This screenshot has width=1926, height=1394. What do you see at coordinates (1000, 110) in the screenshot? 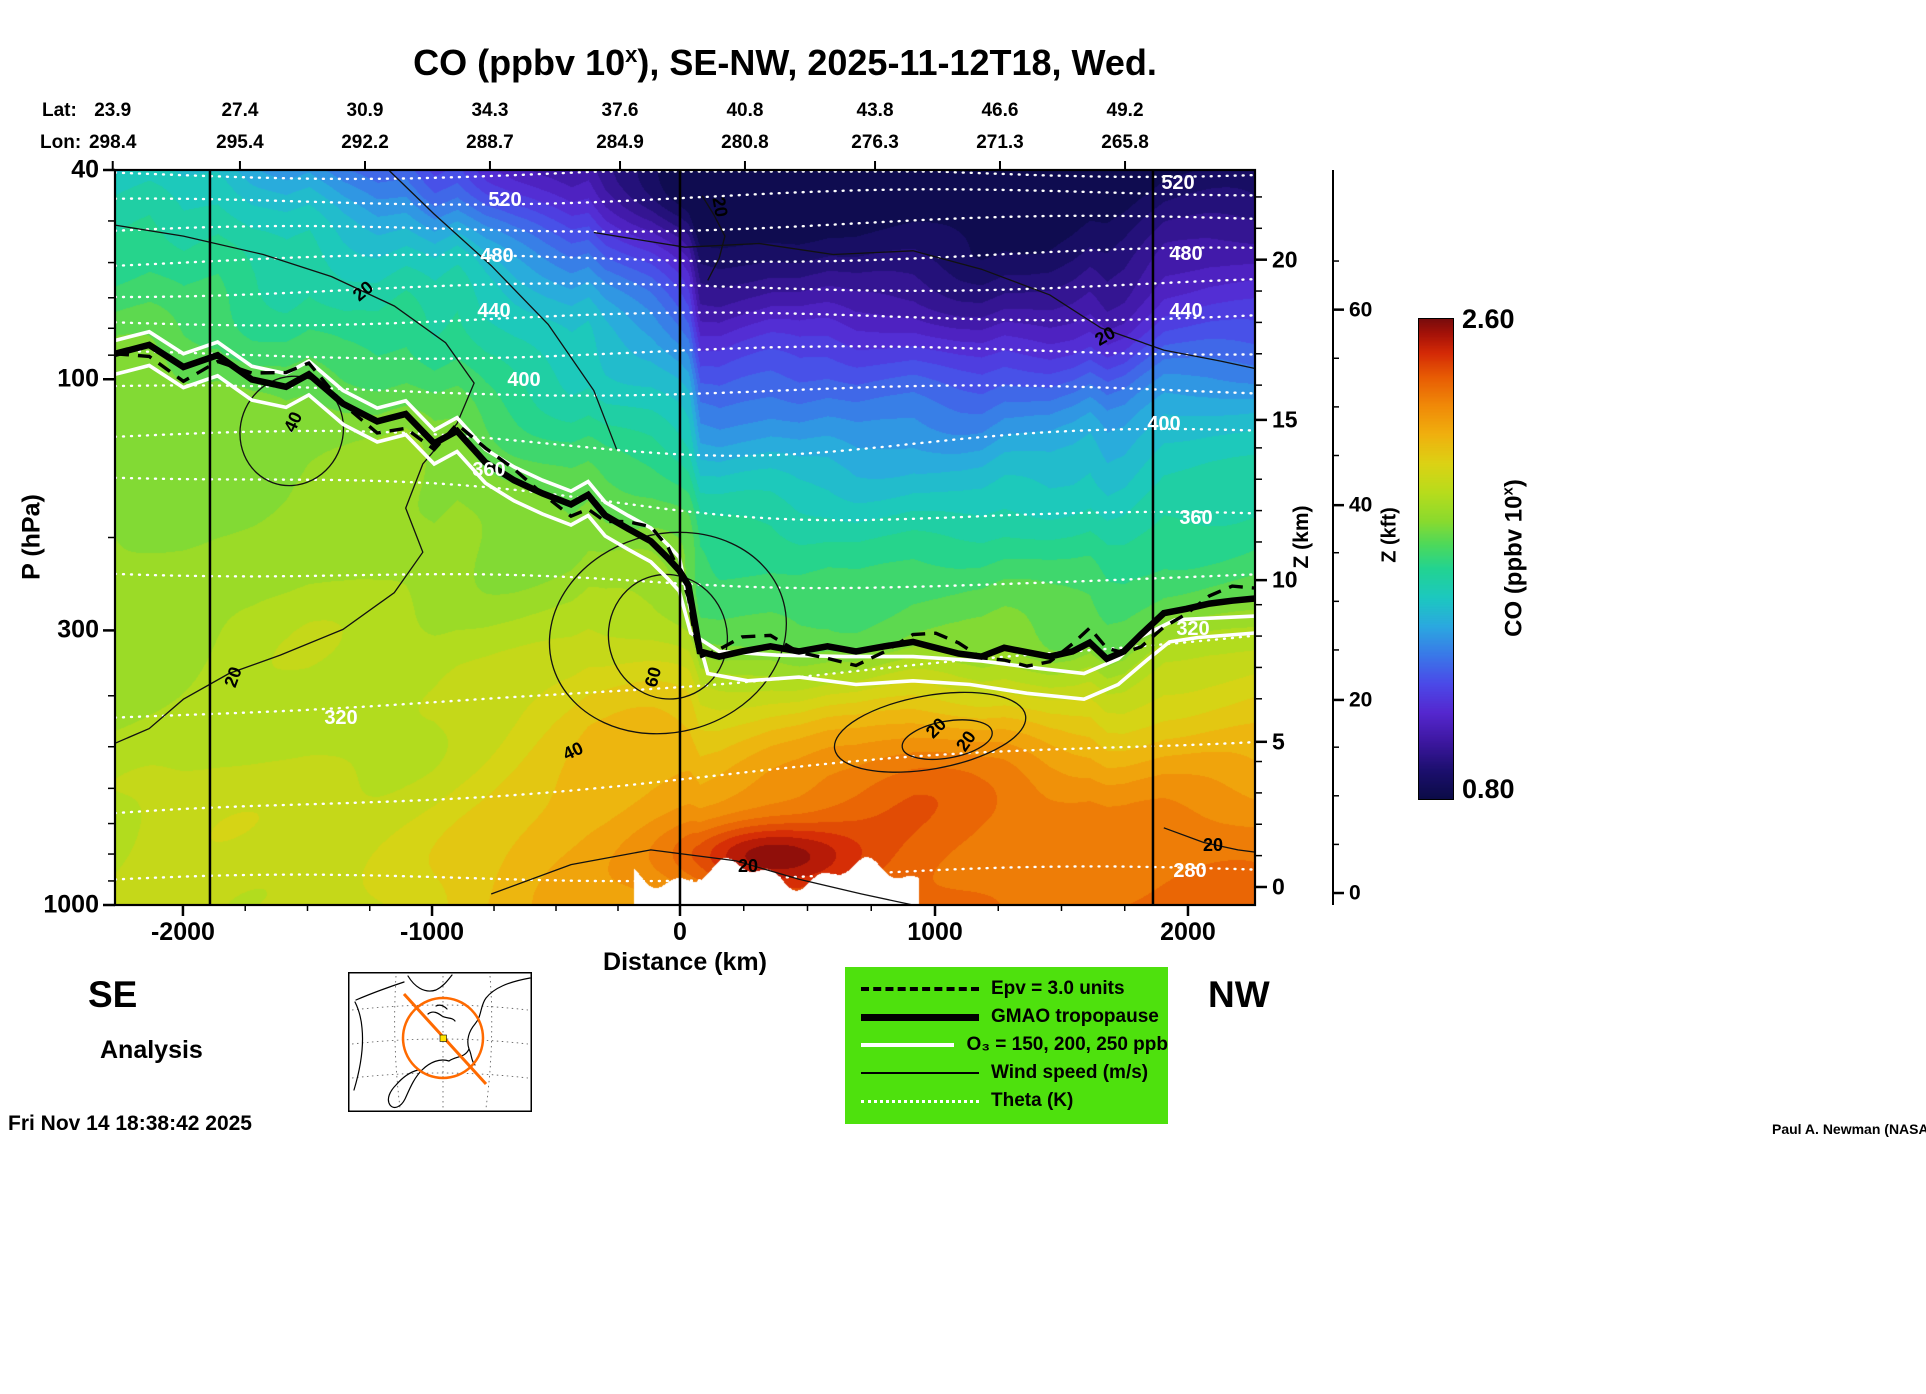
I see `lat-value: 46.6` at bounding box center [1000, 110].